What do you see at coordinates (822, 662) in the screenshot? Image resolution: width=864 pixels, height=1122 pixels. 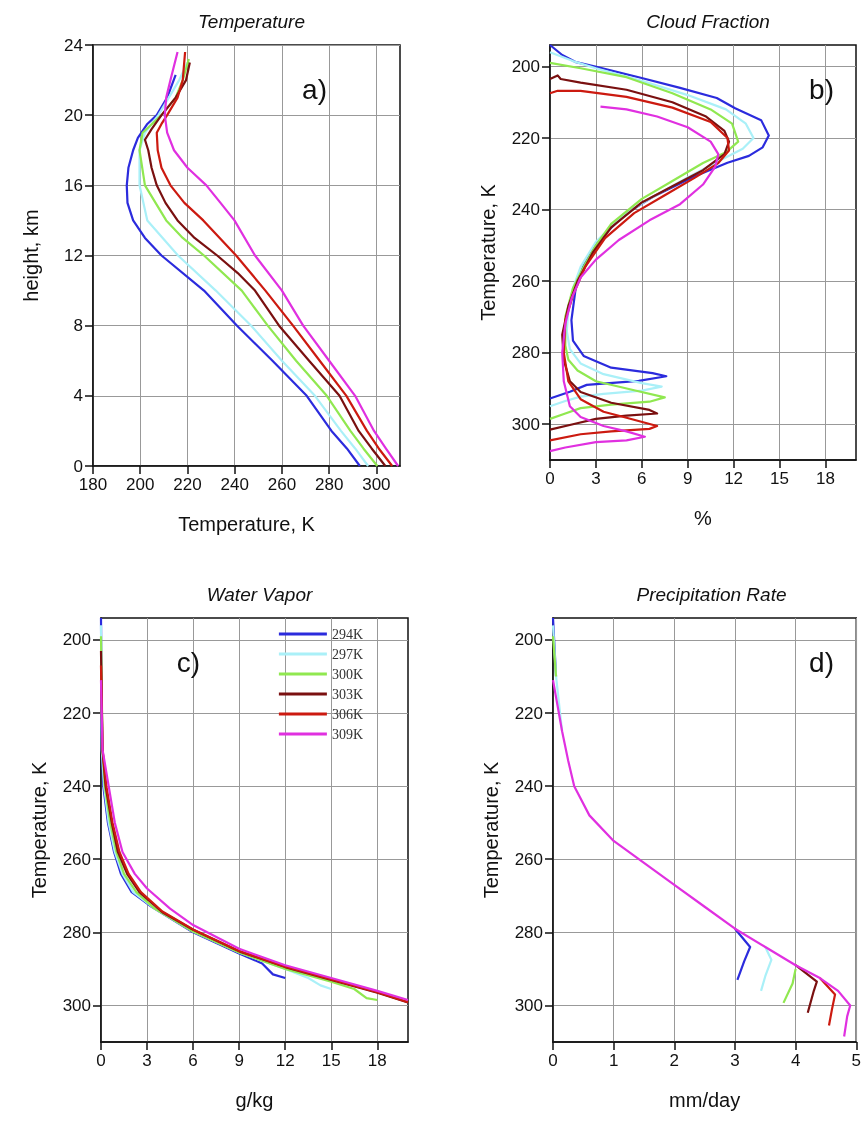 I see `annotation: d)` at bounding box center [822, 662].